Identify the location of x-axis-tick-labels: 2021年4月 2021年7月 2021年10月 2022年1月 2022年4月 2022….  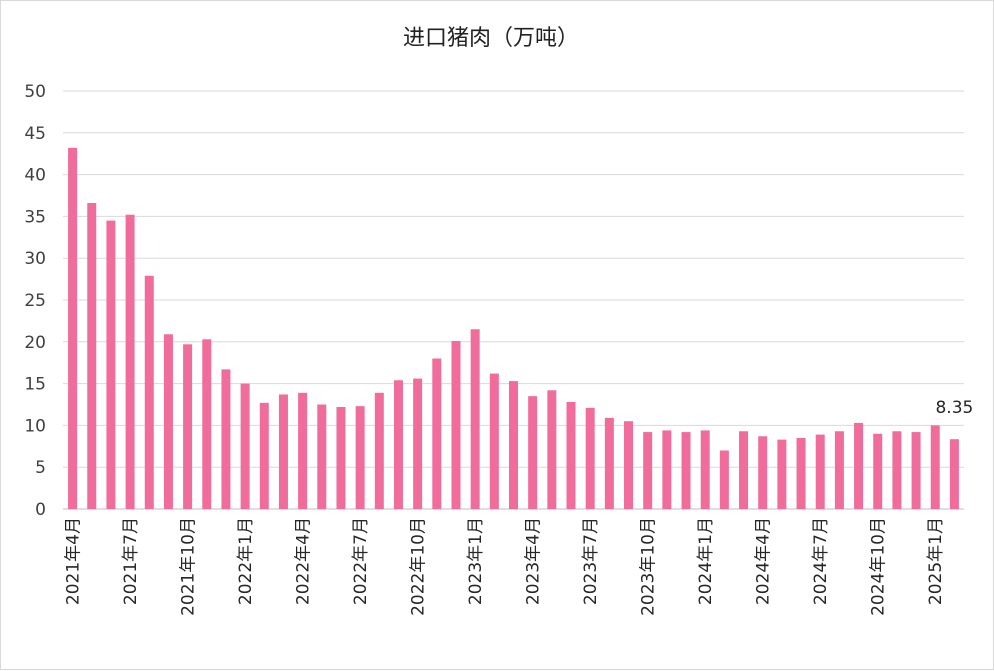
(505, 566).